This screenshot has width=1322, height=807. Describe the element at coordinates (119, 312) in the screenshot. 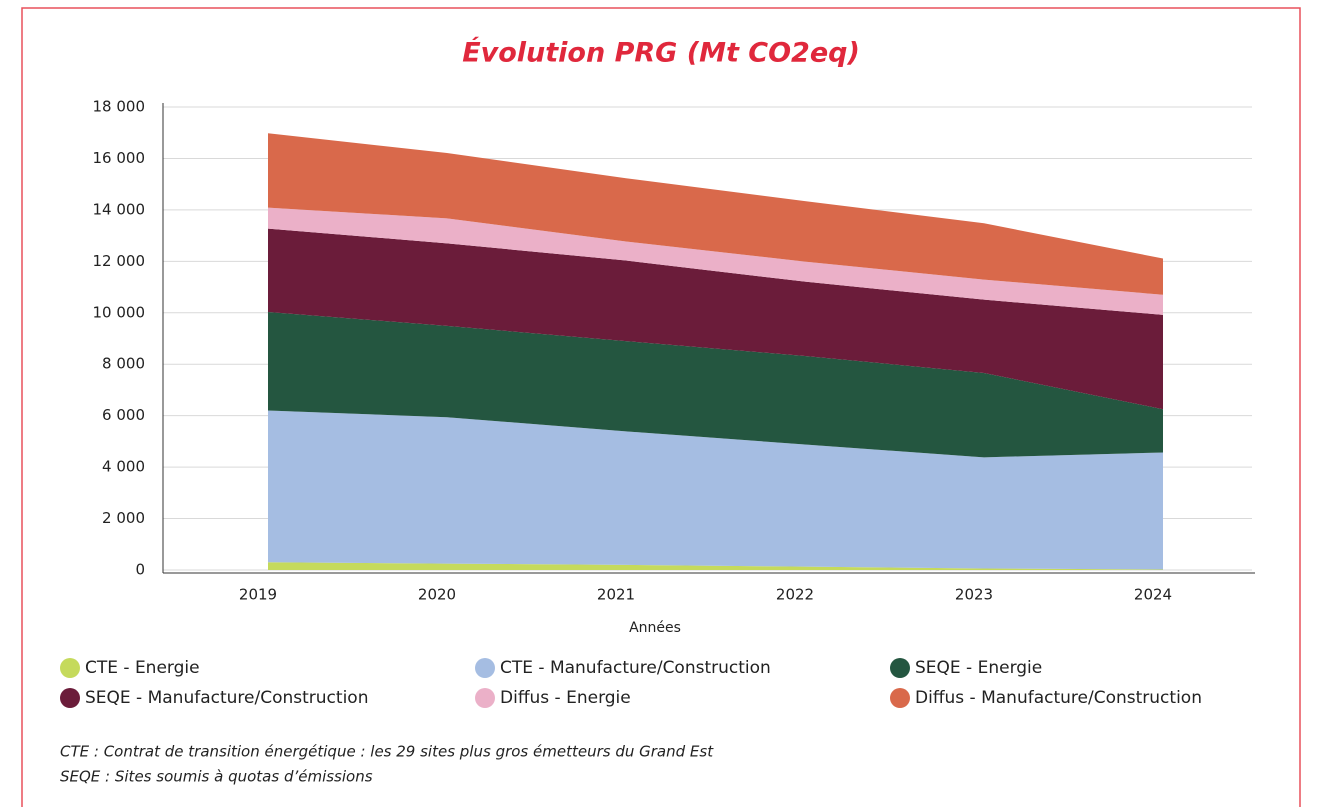

I see `y-tick-label: 10 000` at that location.